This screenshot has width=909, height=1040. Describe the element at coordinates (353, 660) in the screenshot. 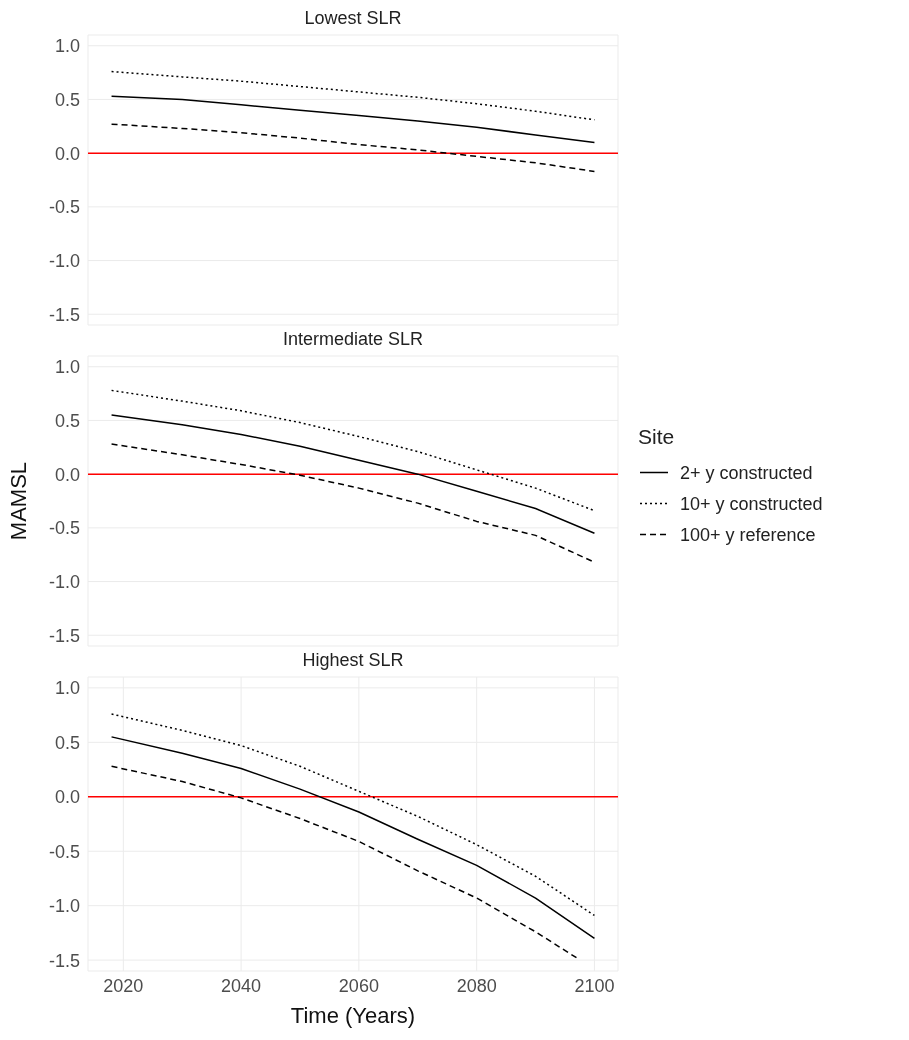

I see `chart-title: Highest SLR` at that location.